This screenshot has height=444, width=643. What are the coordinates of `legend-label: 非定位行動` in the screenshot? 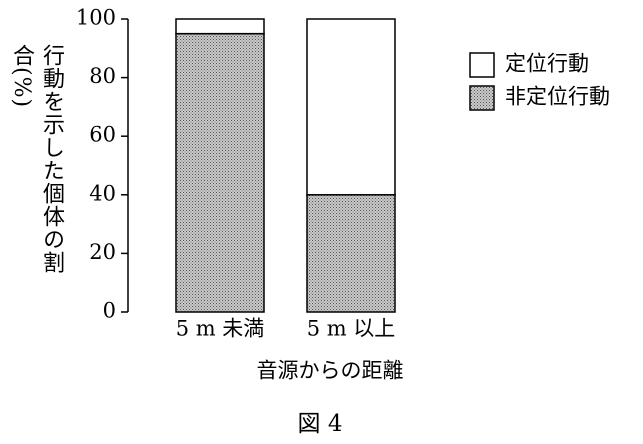 It's located at (557, 97).